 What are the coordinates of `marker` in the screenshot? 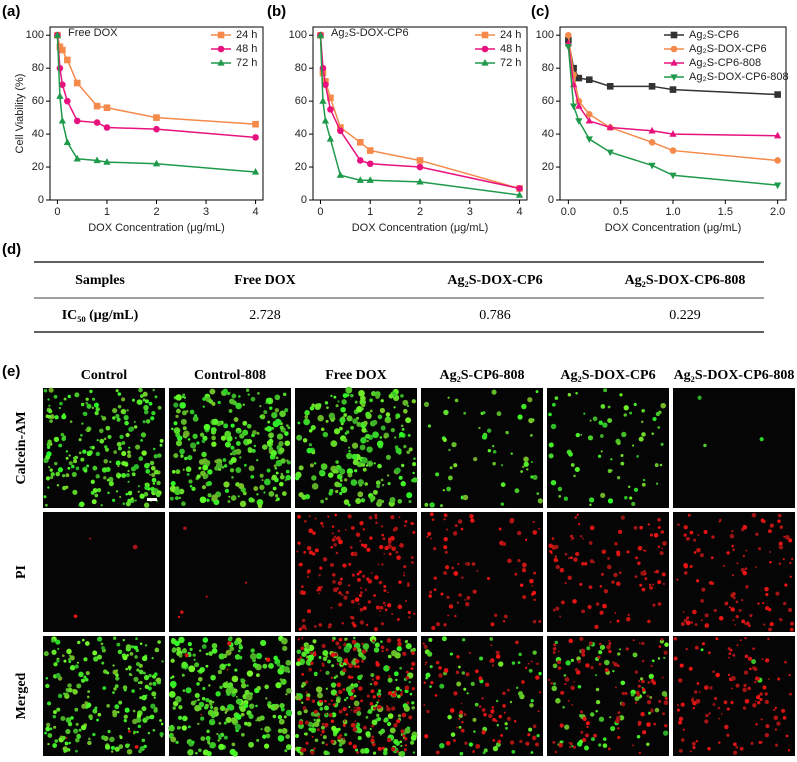 It's located at (77, 158).